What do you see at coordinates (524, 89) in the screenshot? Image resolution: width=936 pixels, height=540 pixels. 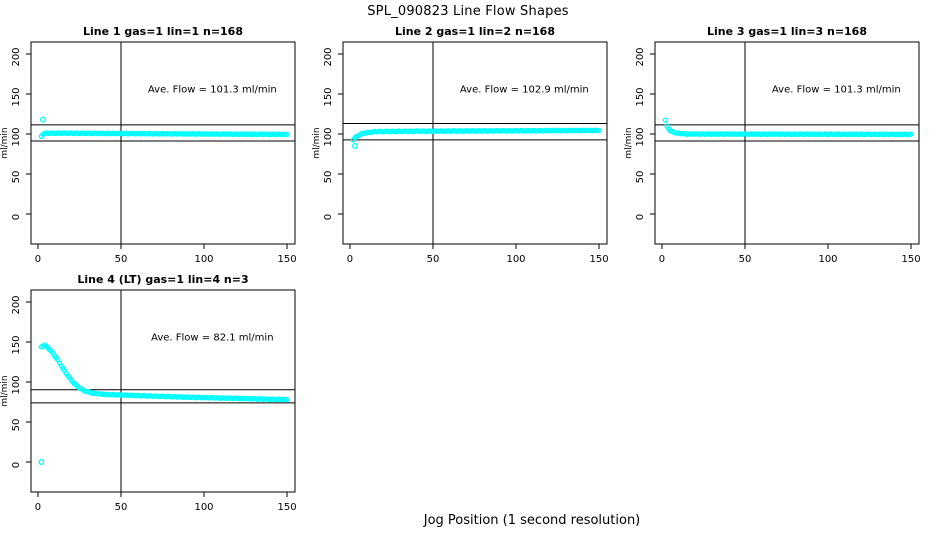 I see `ave-flow-annotation: Ave. Flow = 102.9 ml/min` at bounding box center [524, 89].